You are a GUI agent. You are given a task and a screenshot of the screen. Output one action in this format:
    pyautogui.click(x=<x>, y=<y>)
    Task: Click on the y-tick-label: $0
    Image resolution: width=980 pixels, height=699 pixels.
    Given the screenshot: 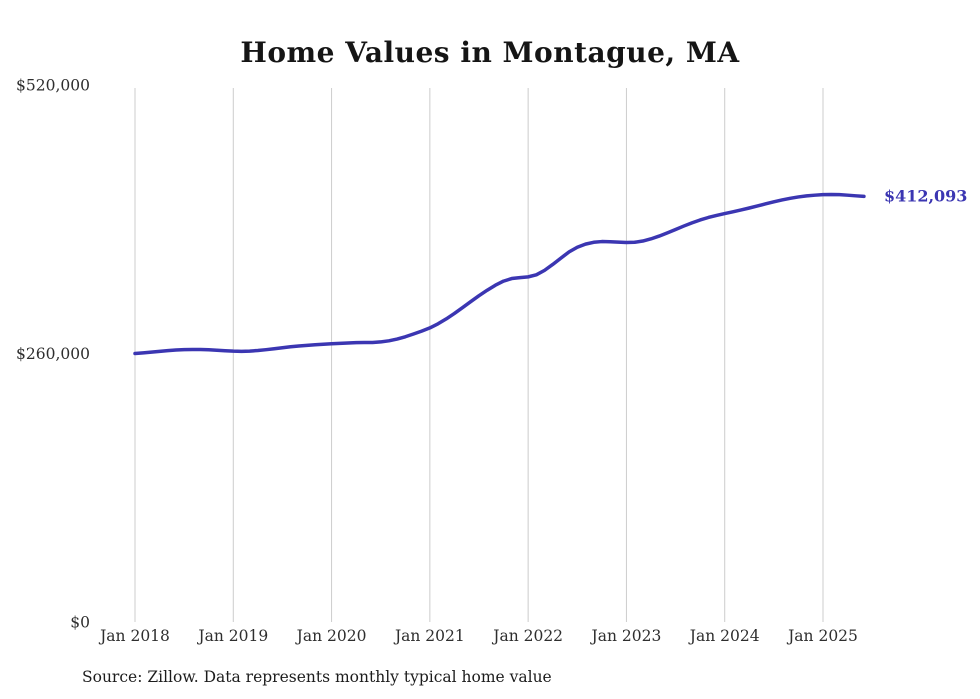 What is the action you would take?
    pyautogui.click(x=80, y=623)
    